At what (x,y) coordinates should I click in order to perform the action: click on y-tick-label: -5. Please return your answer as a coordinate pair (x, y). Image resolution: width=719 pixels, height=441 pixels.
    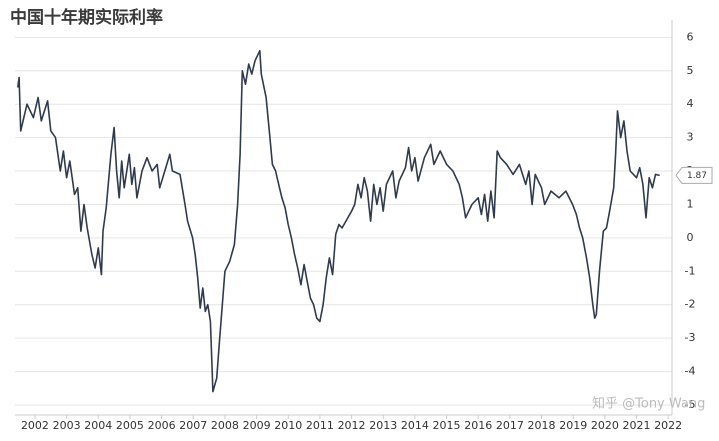
    Looking at the image, I should click on (690, 404).